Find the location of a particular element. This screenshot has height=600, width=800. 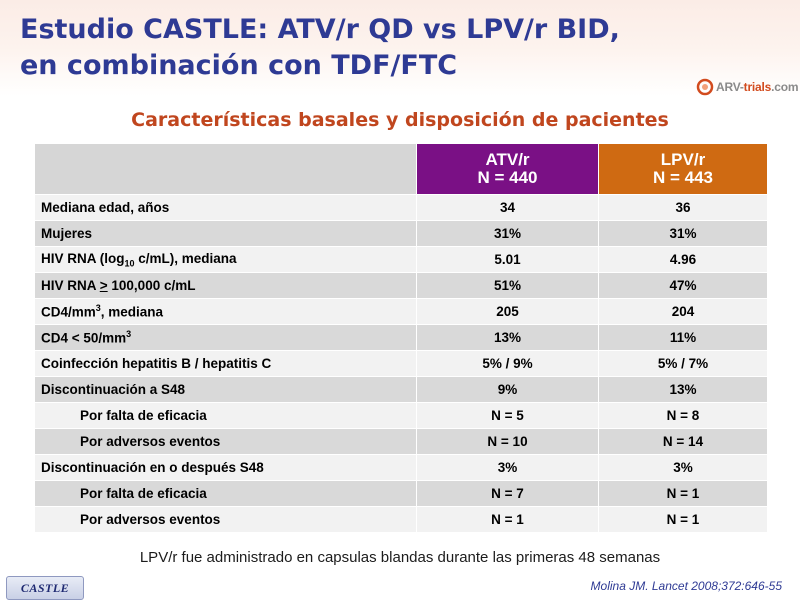

row-lpv-value: 31% is located at coordinates (683, 233).